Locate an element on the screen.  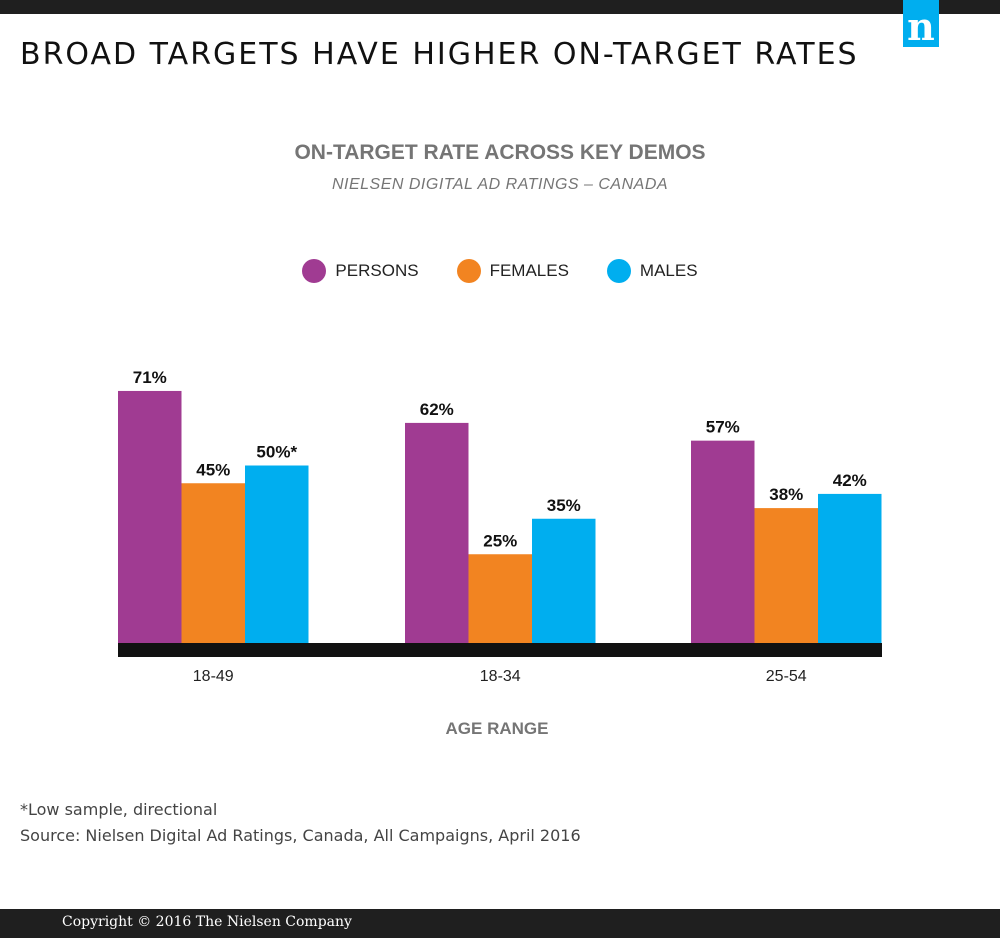
legend-item-persons: PERSONS is located at coordinates (360, 271).